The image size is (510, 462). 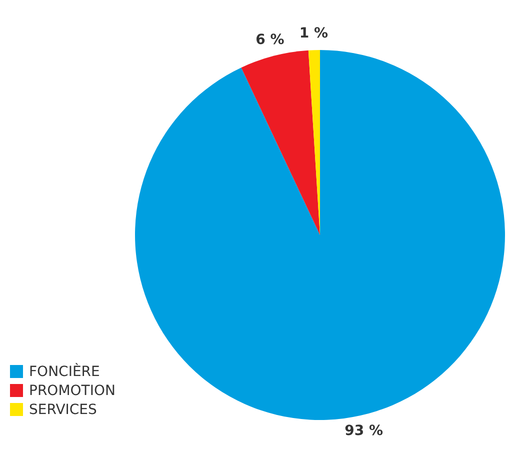 What do you see at coordinates (64, 372) in the screenshot?
I see `legend-label: FONCIÈRE` at bounding box center [64, 372].